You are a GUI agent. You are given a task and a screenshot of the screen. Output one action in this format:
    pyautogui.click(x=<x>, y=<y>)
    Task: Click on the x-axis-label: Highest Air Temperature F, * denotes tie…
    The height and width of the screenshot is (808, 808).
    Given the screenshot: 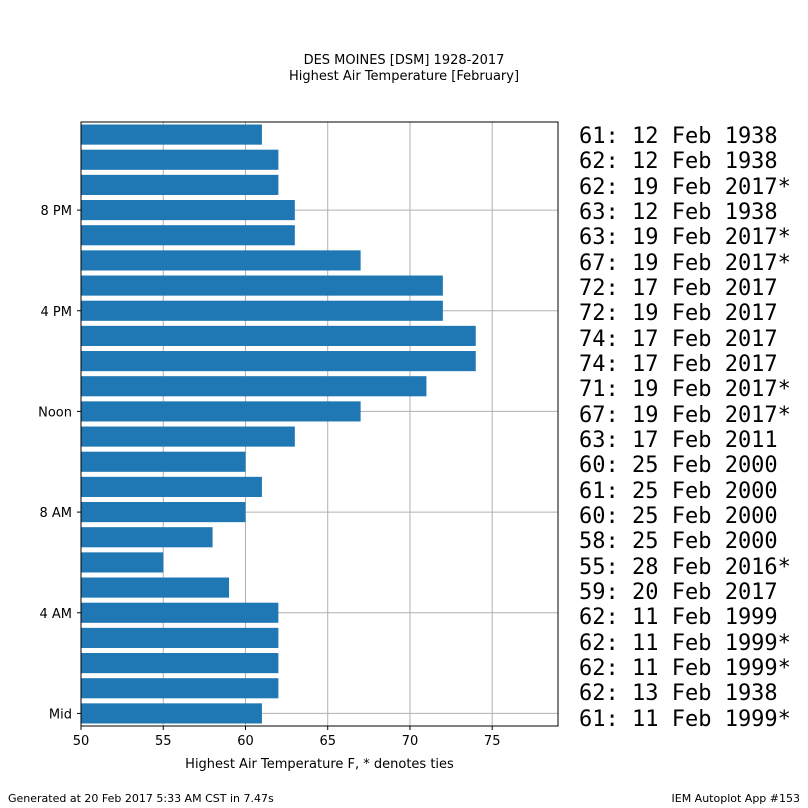 What is the action you would take?
    pyautogui.click(x=319, y=764)
    